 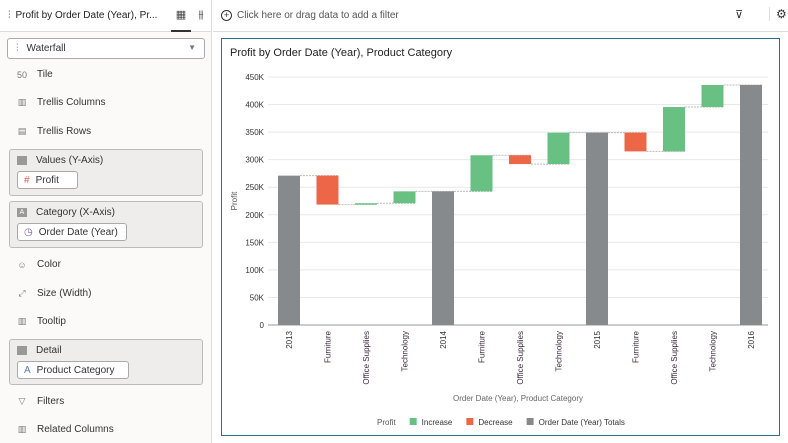 What do you see at coordinates (71, 102) in the screenshot?
I see `row-label: Trellis Columns` at bounding box center [71, 102].